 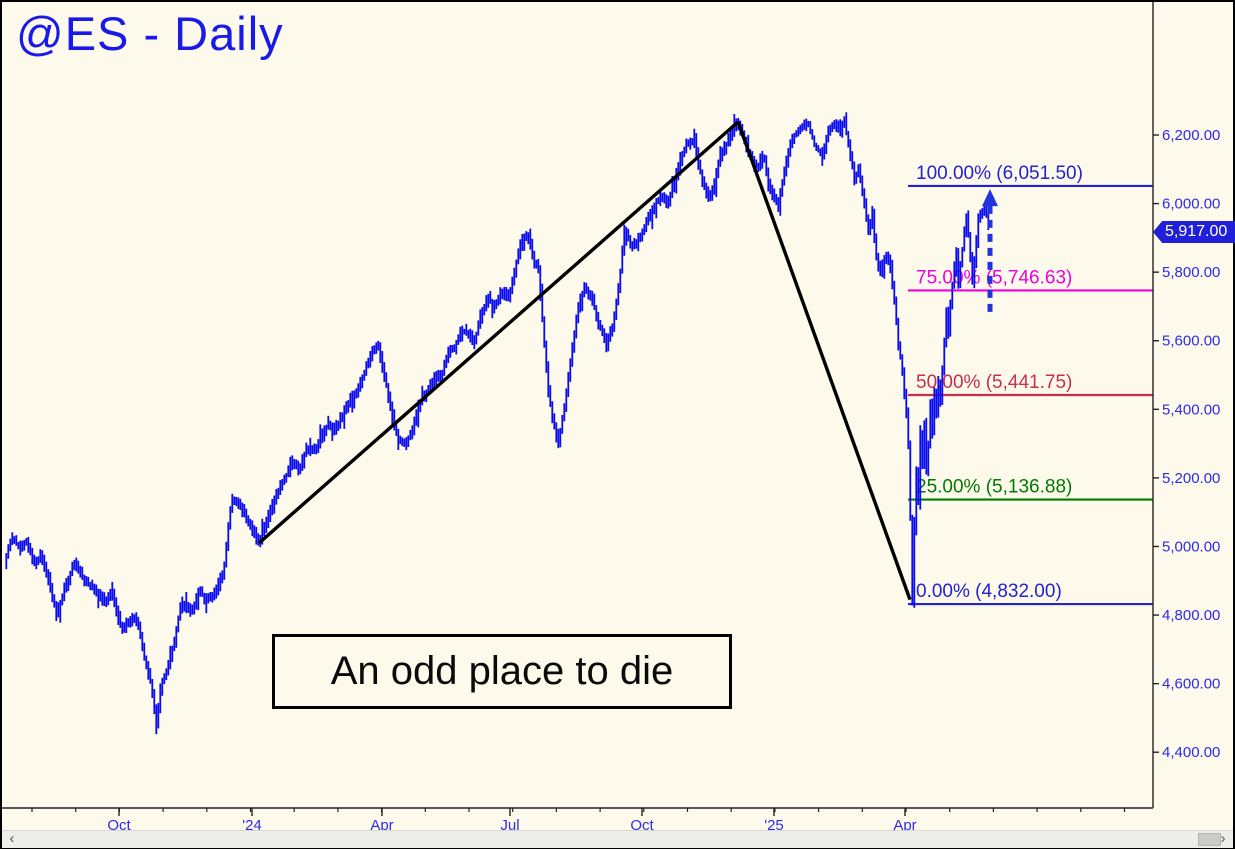 What do you see at coordinates (774, 825) in the screenshot?
I see `x-axis-label: '25` at bounding box center [774, 825].